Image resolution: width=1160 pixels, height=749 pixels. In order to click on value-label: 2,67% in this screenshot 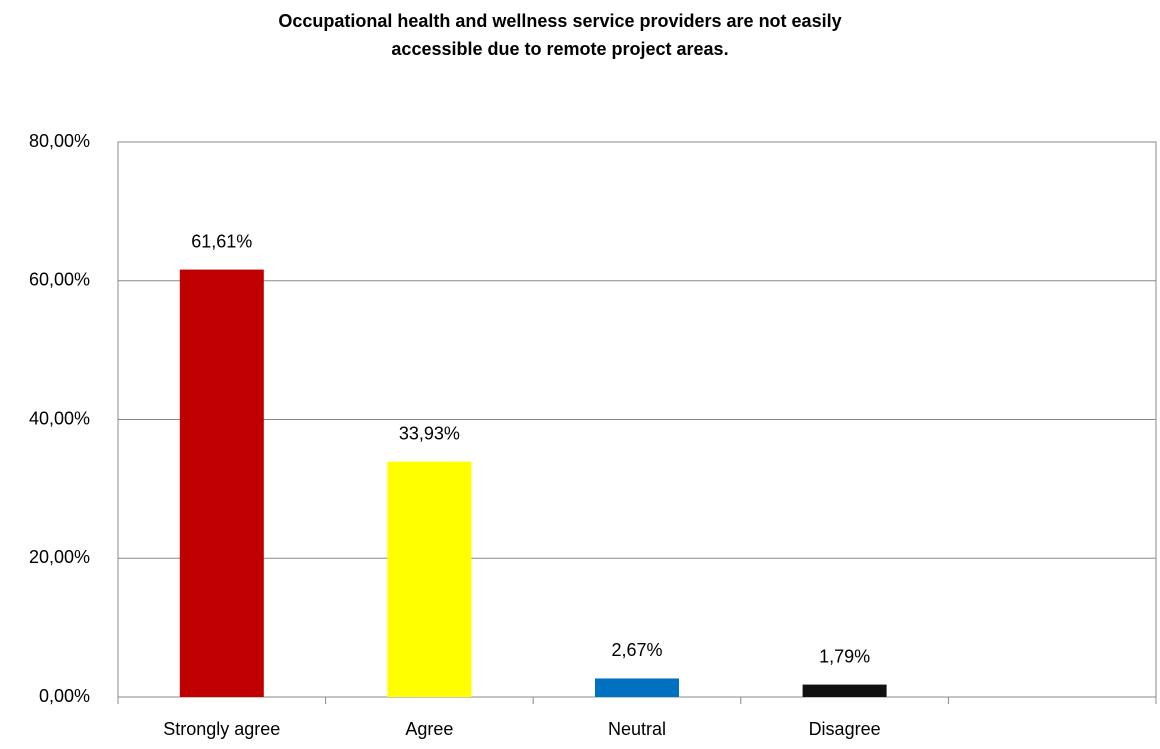, I will do `click(636, 650)`.